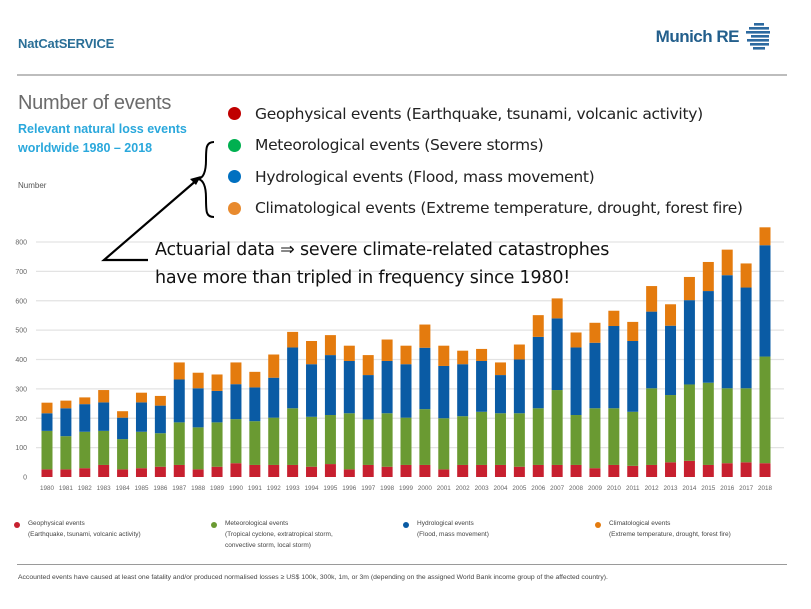 This screenshot has height=609, width=811. What do you see at coordinates (444, 392) in the screenshot?
I see `bar-segment-hydrological-2001` at bounding box center [444, 392].